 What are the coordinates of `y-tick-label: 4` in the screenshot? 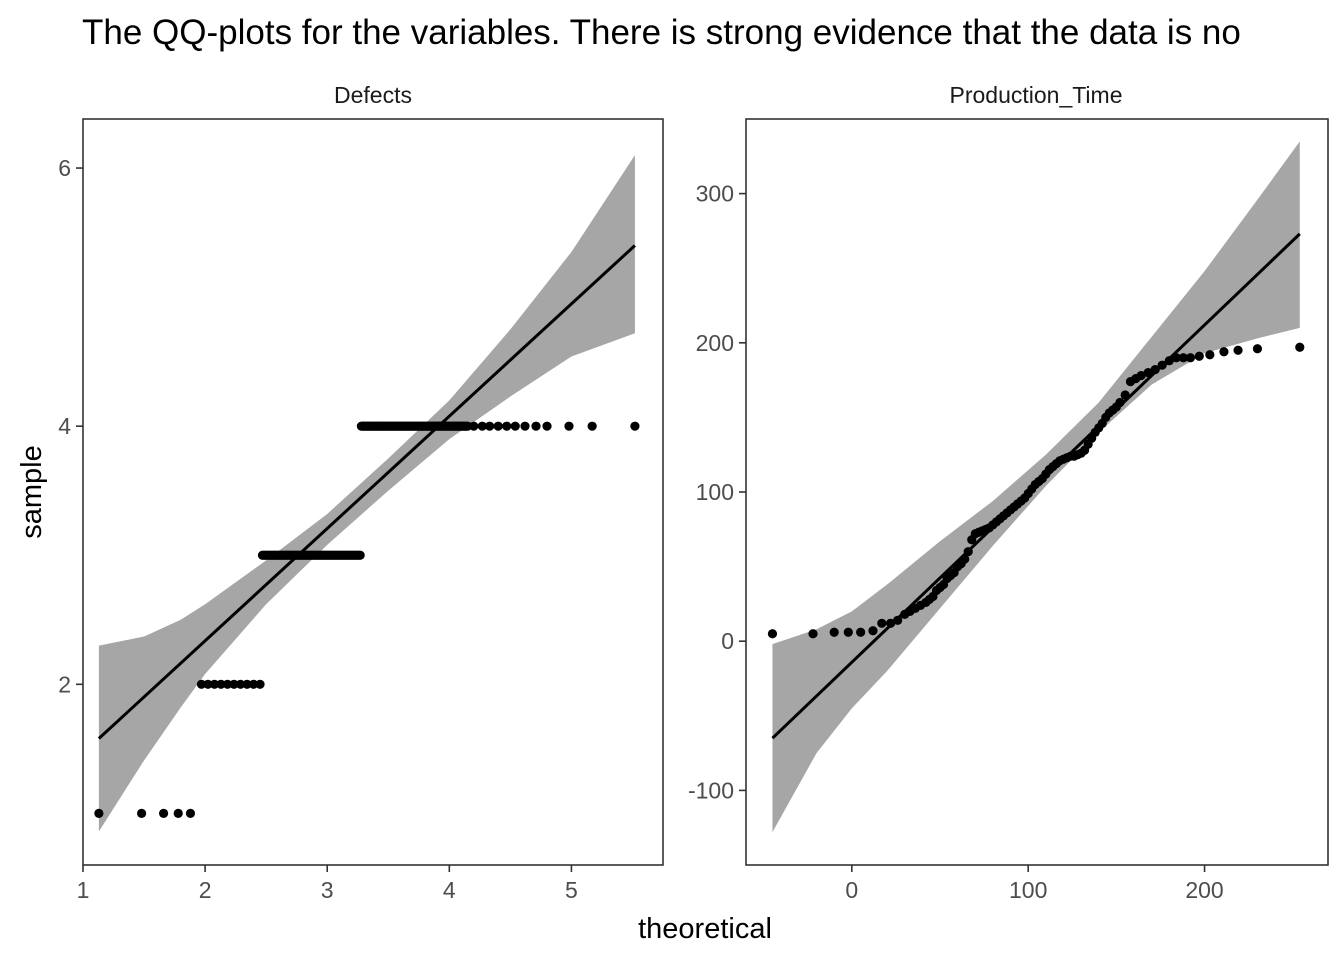 It's located at (64, 426).